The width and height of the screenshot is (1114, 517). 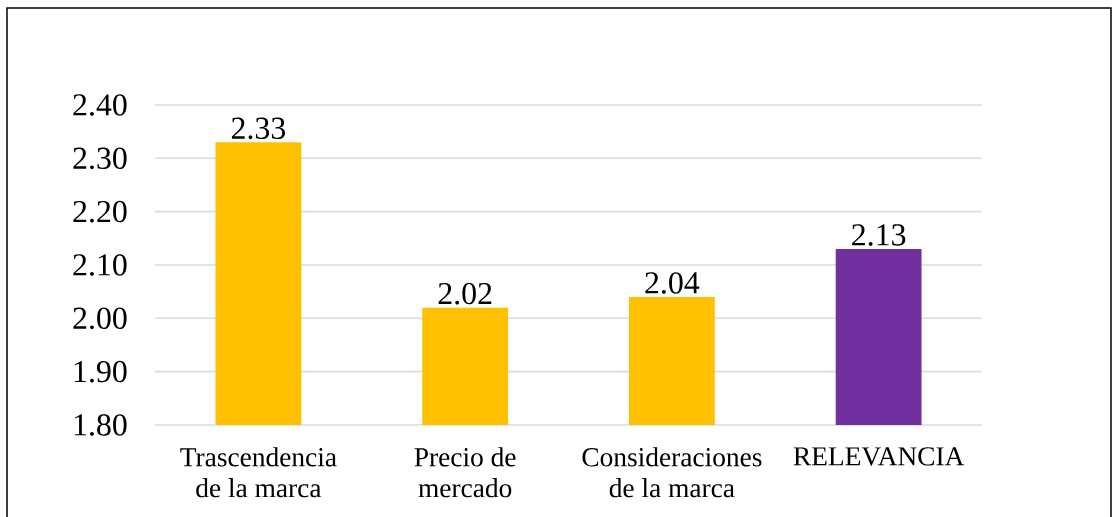 I want to click on data-label: 2.13, so click(x=879, y=235).